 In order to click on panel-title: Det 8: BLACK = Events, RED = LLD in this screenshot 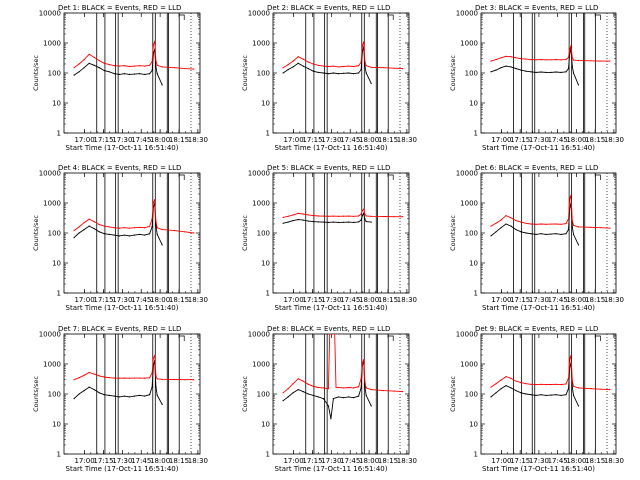, I will do `click(328, 329)`.